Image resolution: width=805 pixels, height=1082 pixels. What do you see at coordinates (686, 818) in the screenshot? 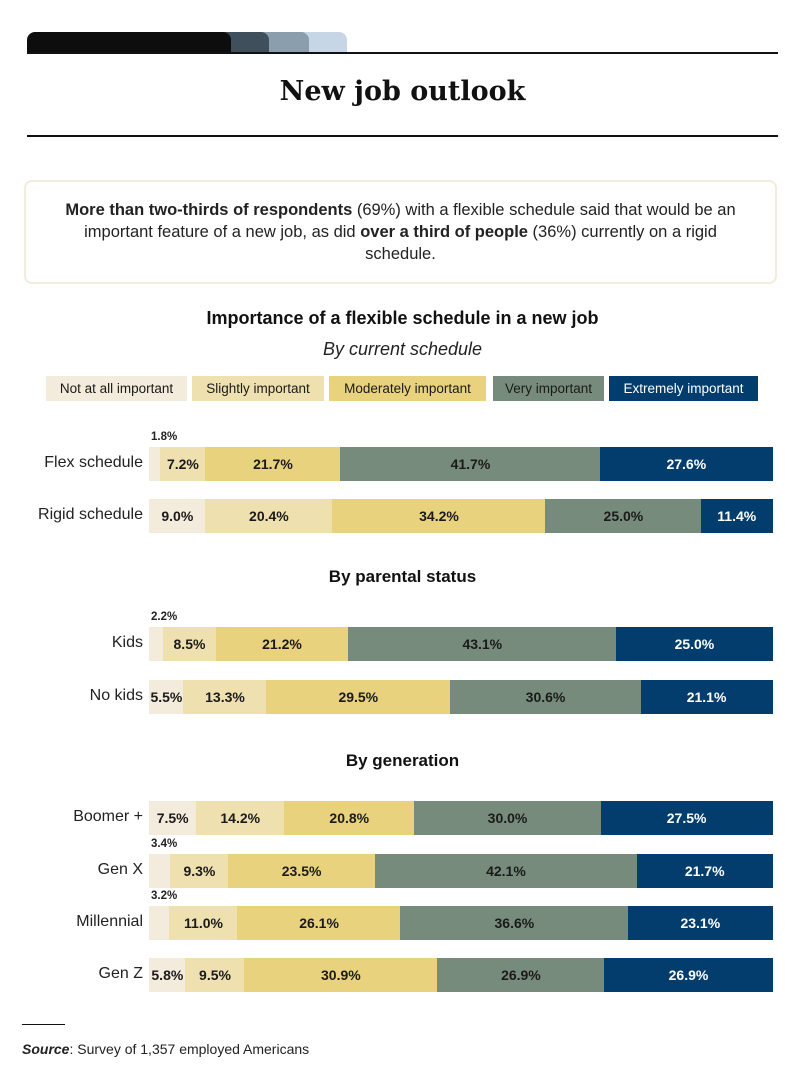
I see `bar-segment-boomer-4: 27.5%` at bounding box center [686, 818].